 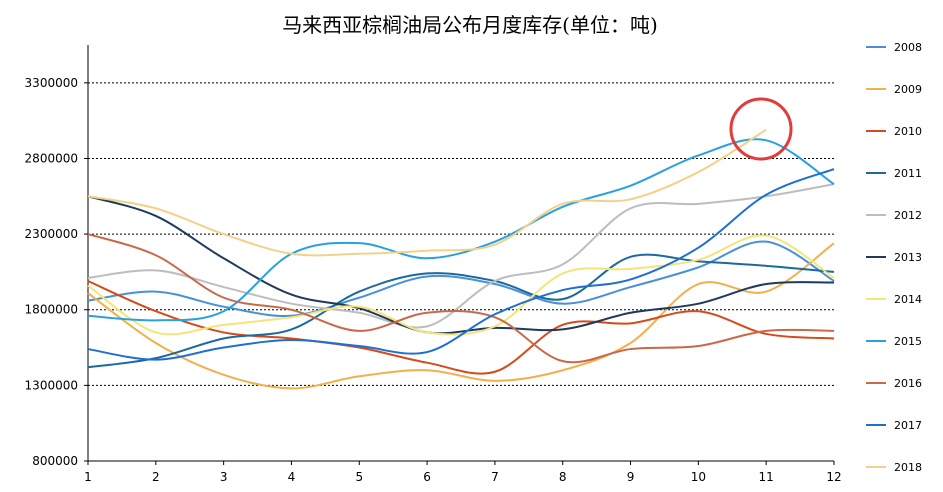 I want to click on legend-label-2008: 2008, so click(x=908, y=47).